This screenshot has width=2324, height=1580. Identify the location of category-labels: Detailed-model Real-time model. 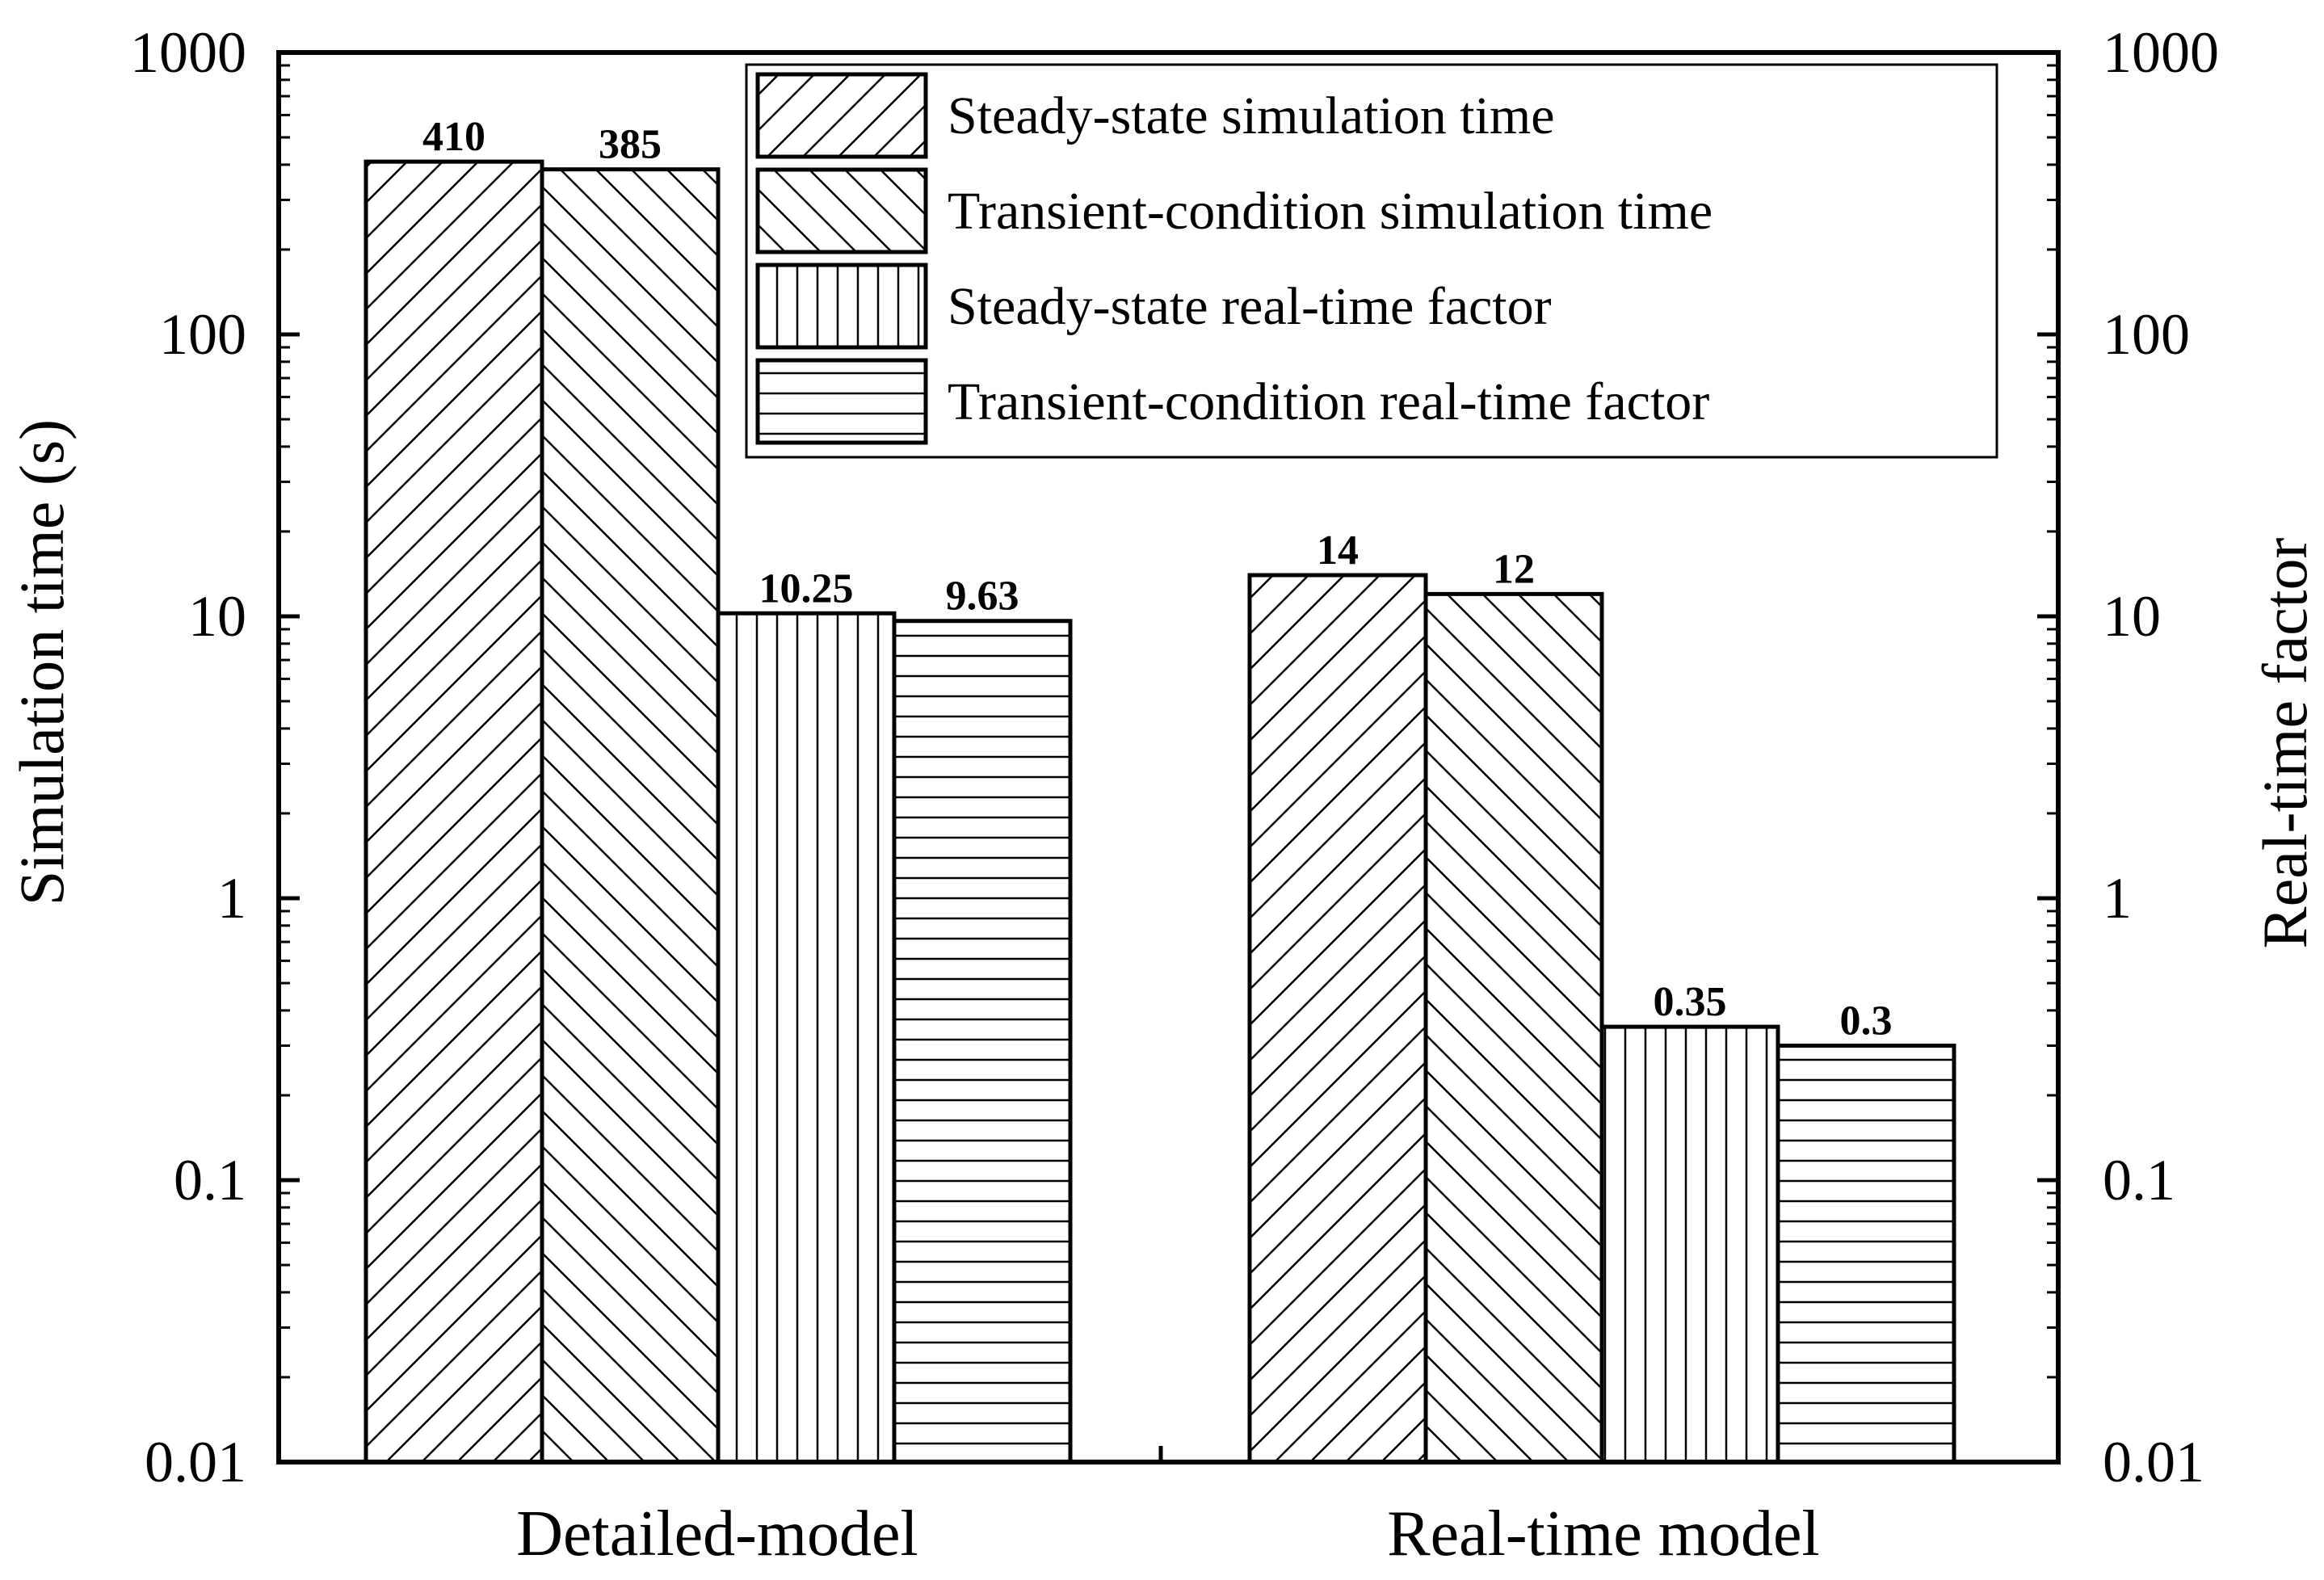
(1168, 1533).